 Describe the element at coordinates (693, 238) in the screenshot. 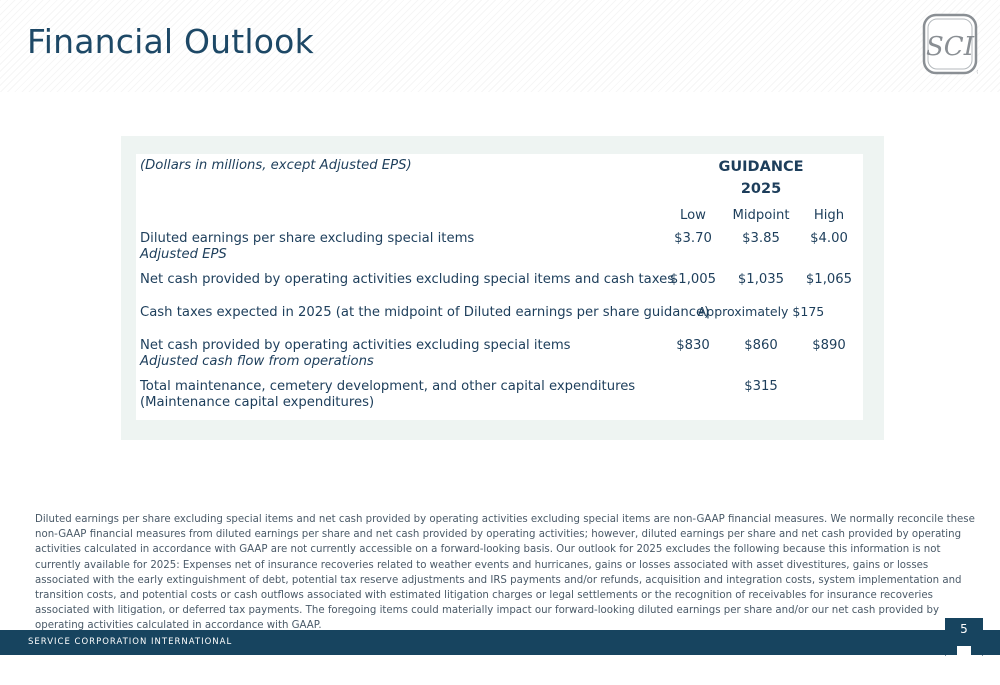

I see `row-eps-low: $3.70` at that location.